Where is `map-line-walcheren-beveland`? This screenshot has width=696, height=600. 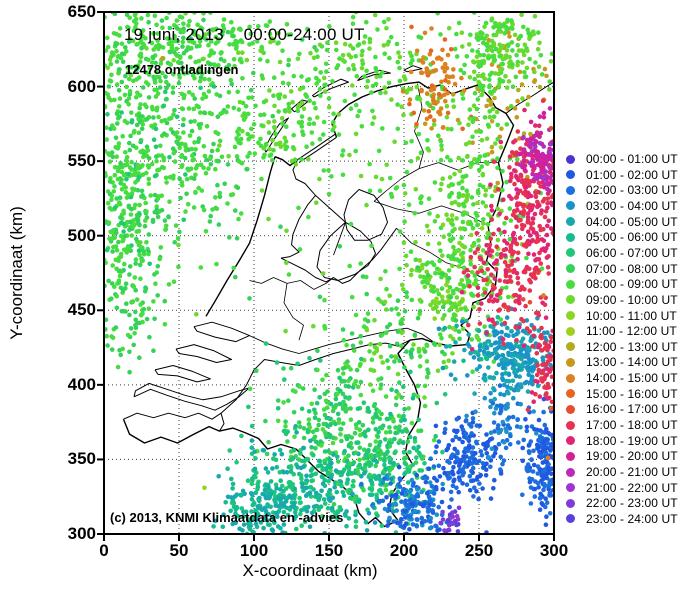
map-line-walcheren-beveland is located at coordinates (191, 396).